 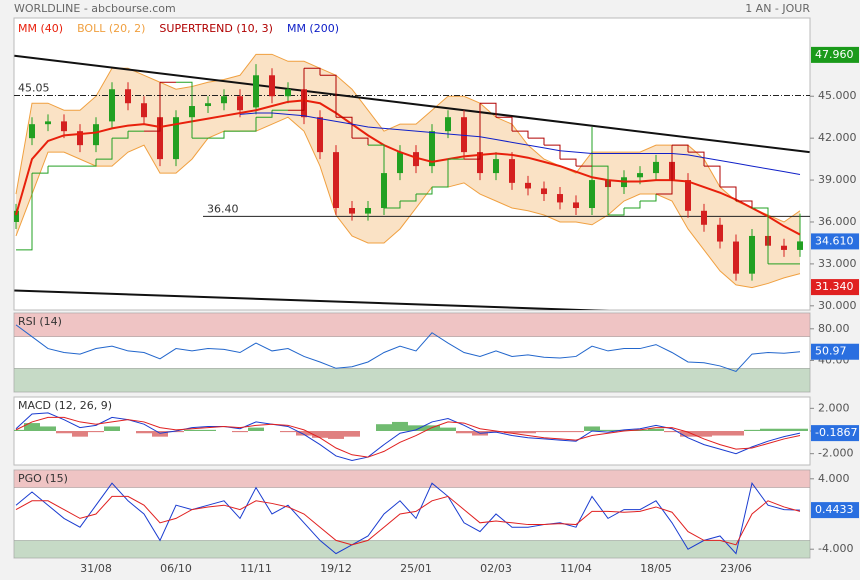 What do you see at coordinates (111, 28) in the screenshot?
I see `legend-item: BOLL (20, 2)` at bounding box center [111, 28].